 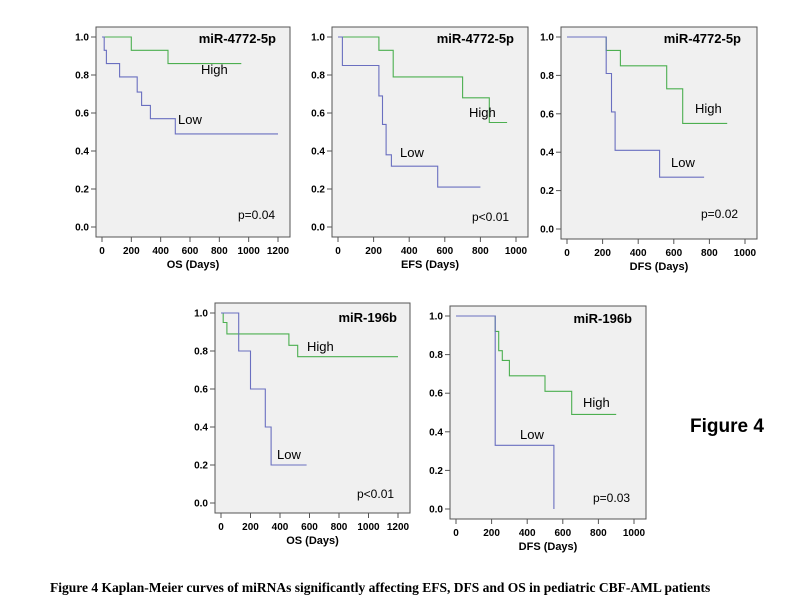 I want to click on figure-label: Figure 4, so click(x=727, y=426).